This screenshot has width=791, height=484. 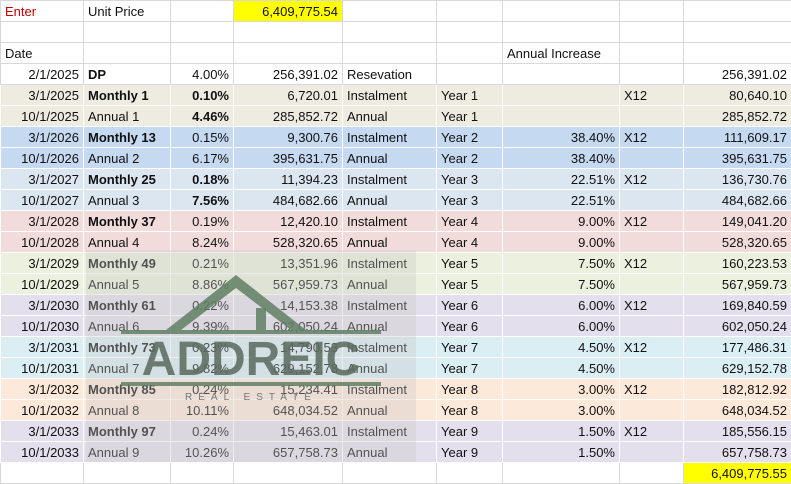 What do you see at coordinates (469, 221) in the screenshot?
I see `cell-year: Year 4` at bounding box center [469, 221].